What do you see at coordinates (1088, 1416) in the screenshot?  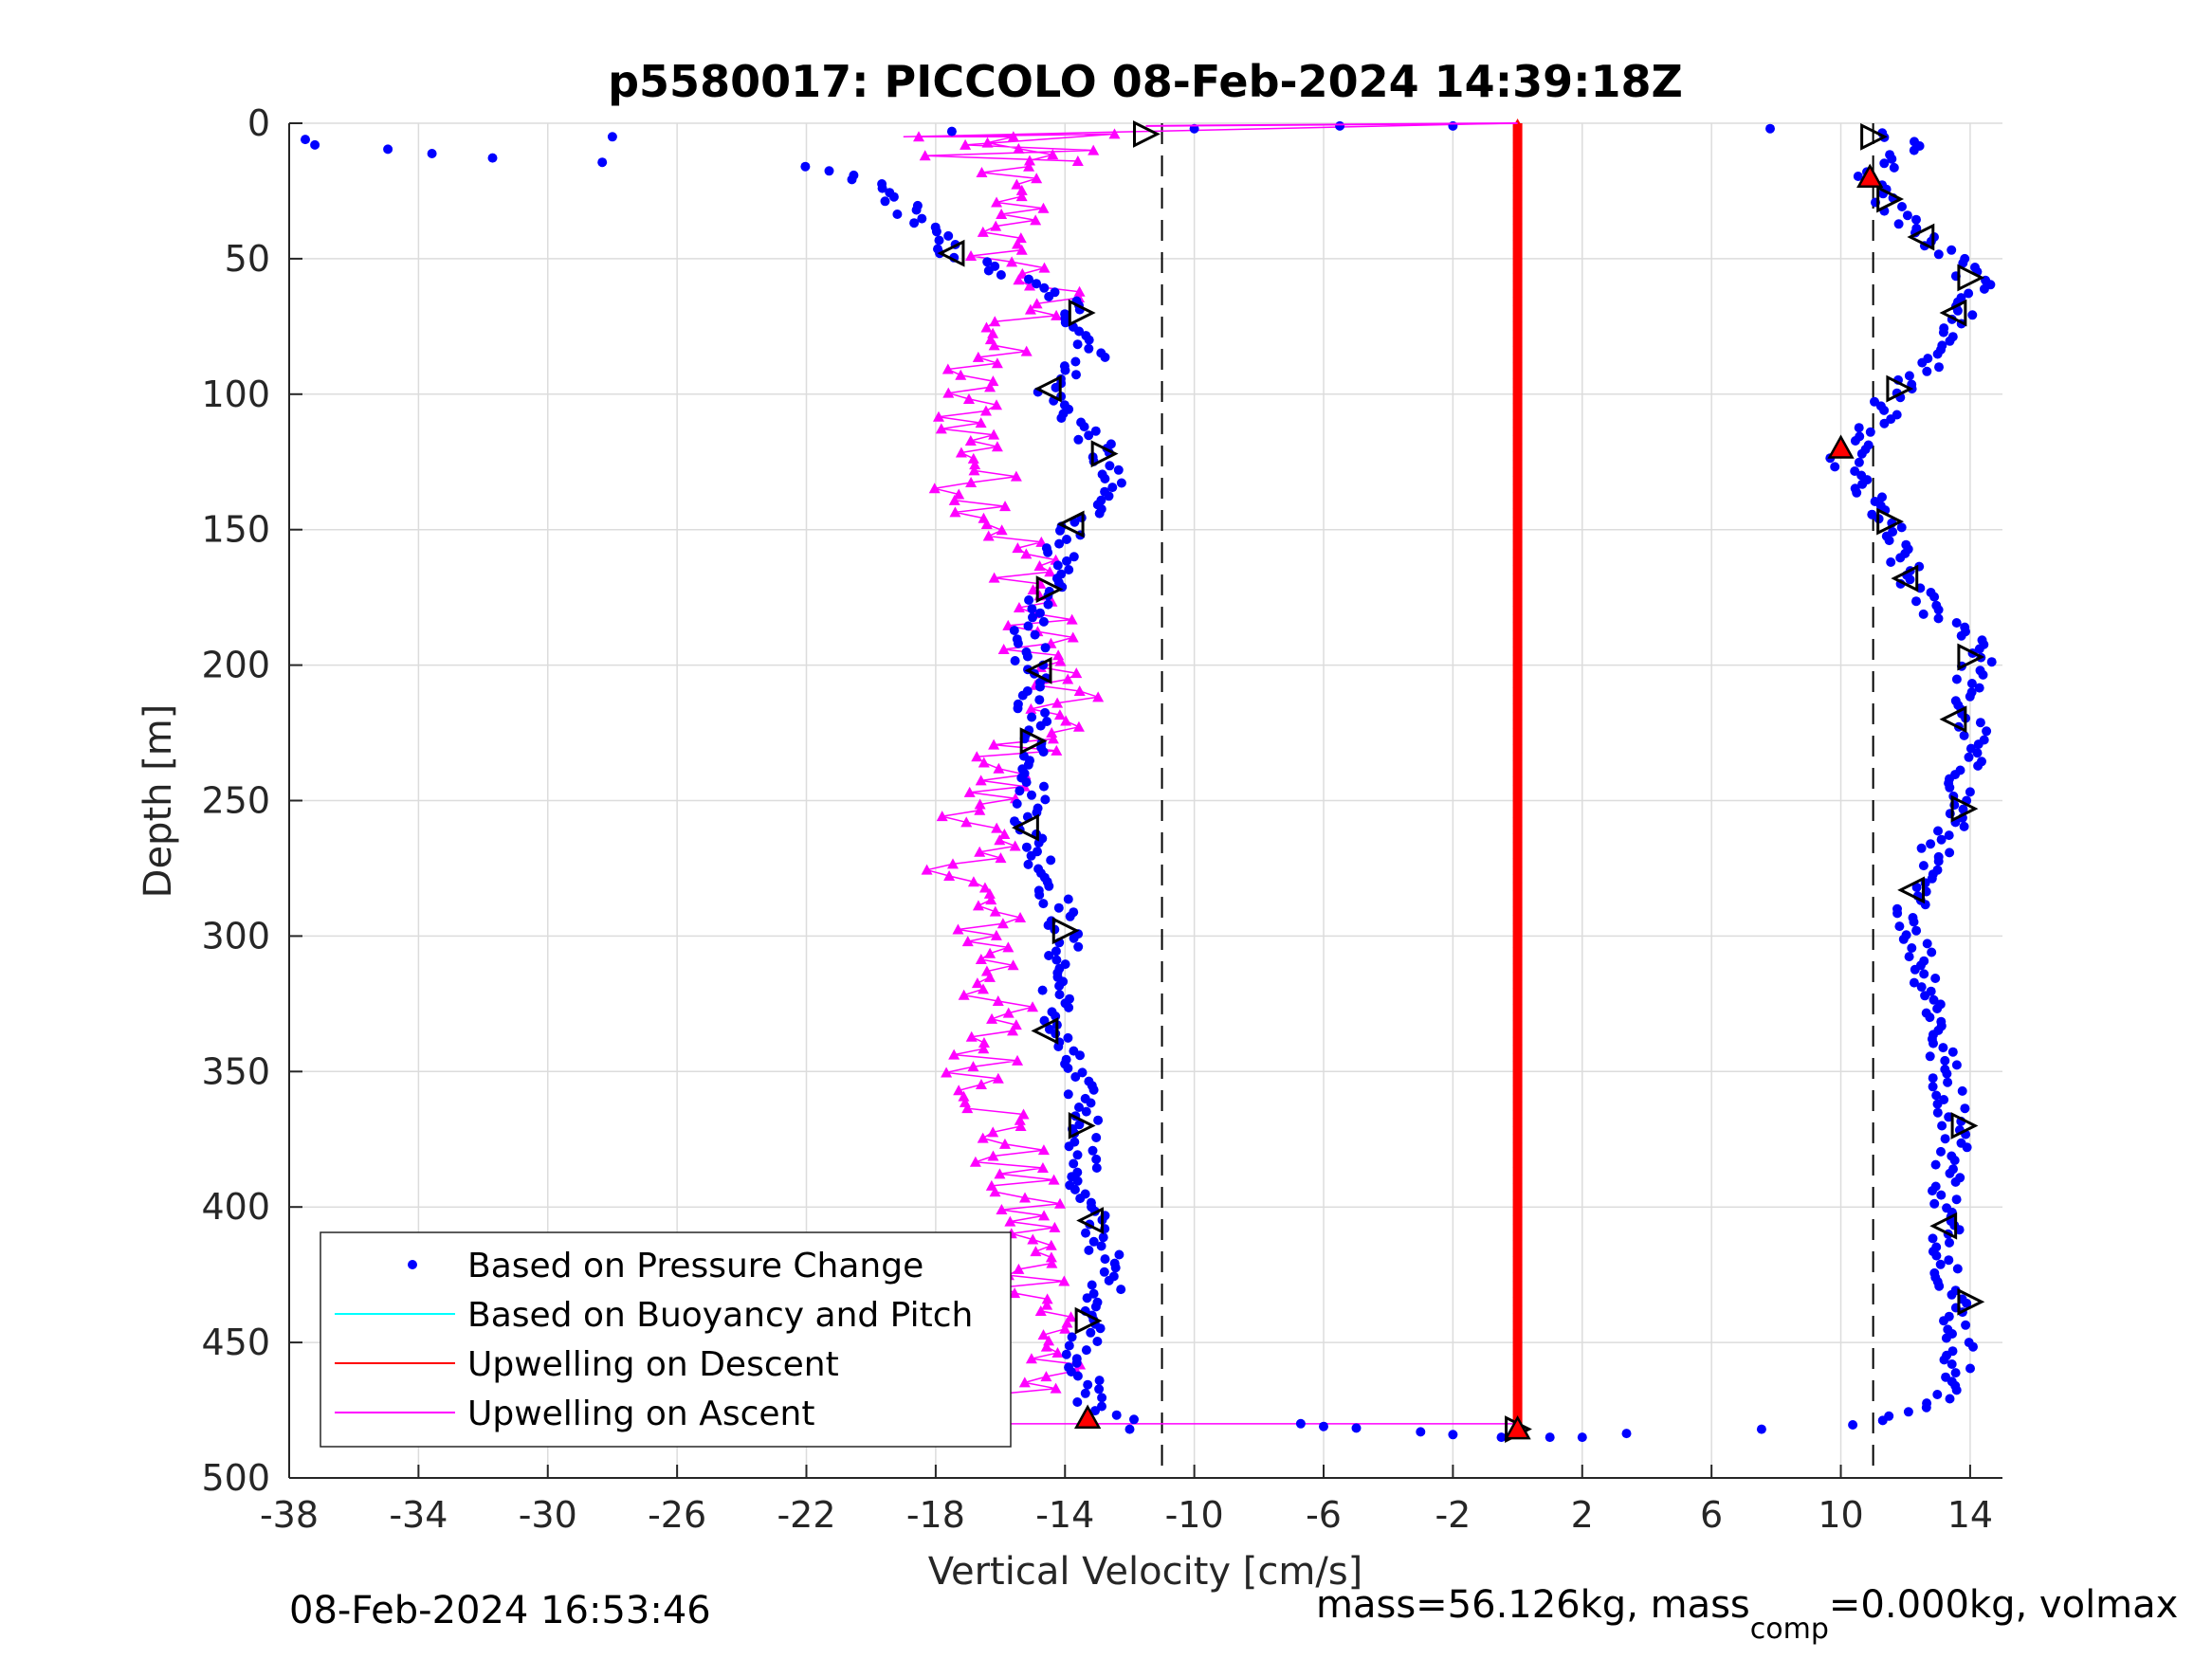 I see `red-triangle-marker` at bounding box center [1088, 1416].